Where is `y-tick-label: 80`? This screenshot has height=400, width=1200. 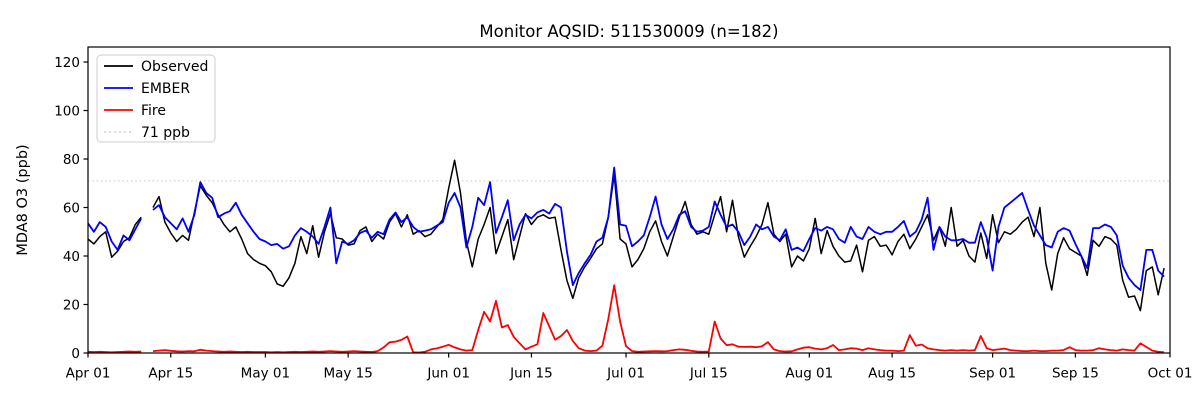 y-tick-label: 80 is located at coordinates (71, 160).